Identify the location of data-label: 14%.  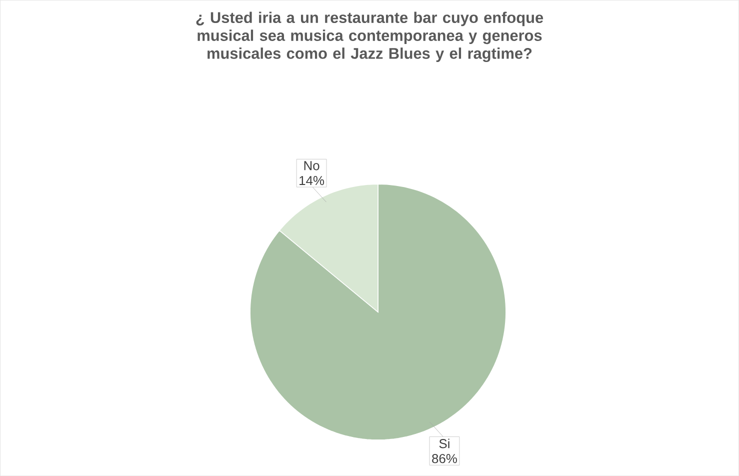
(312, 181).